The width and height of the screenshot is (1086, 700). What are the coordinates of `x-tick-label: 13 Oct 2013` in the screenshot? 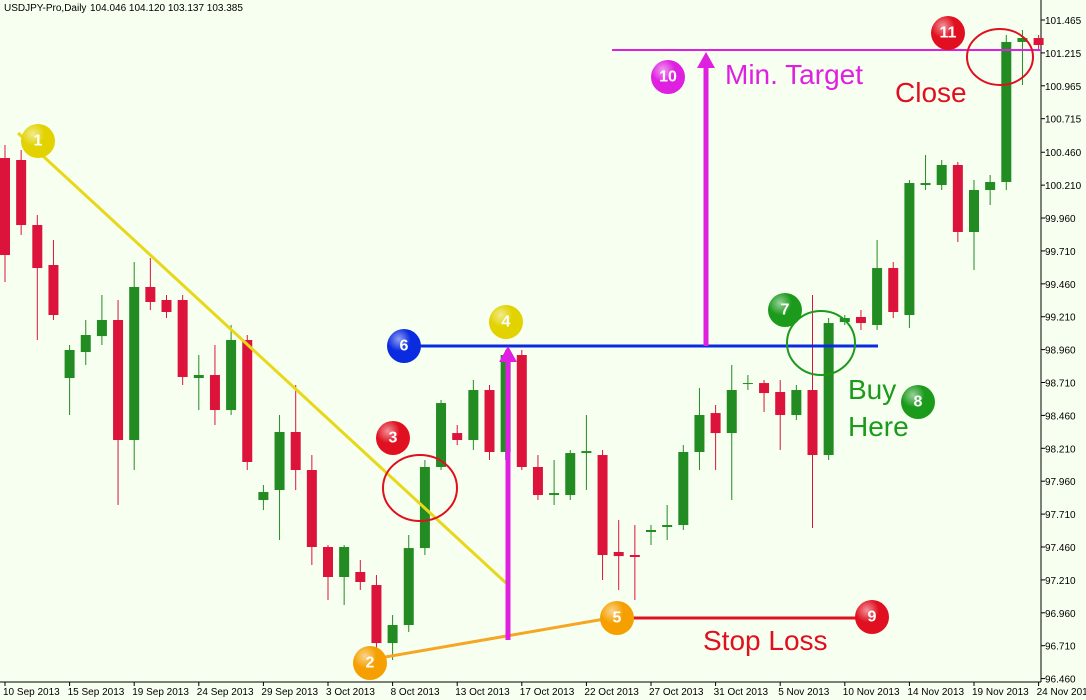 It's located at (482, 692).